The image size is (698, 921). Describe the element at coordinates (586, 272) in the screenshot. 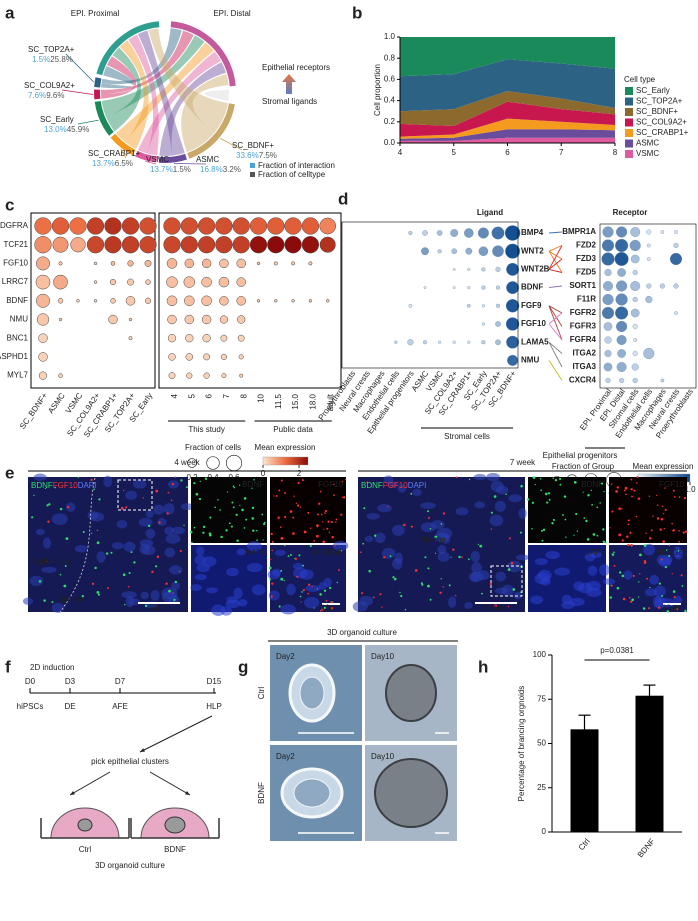

I see `receptor-label: FZD5` at that location.